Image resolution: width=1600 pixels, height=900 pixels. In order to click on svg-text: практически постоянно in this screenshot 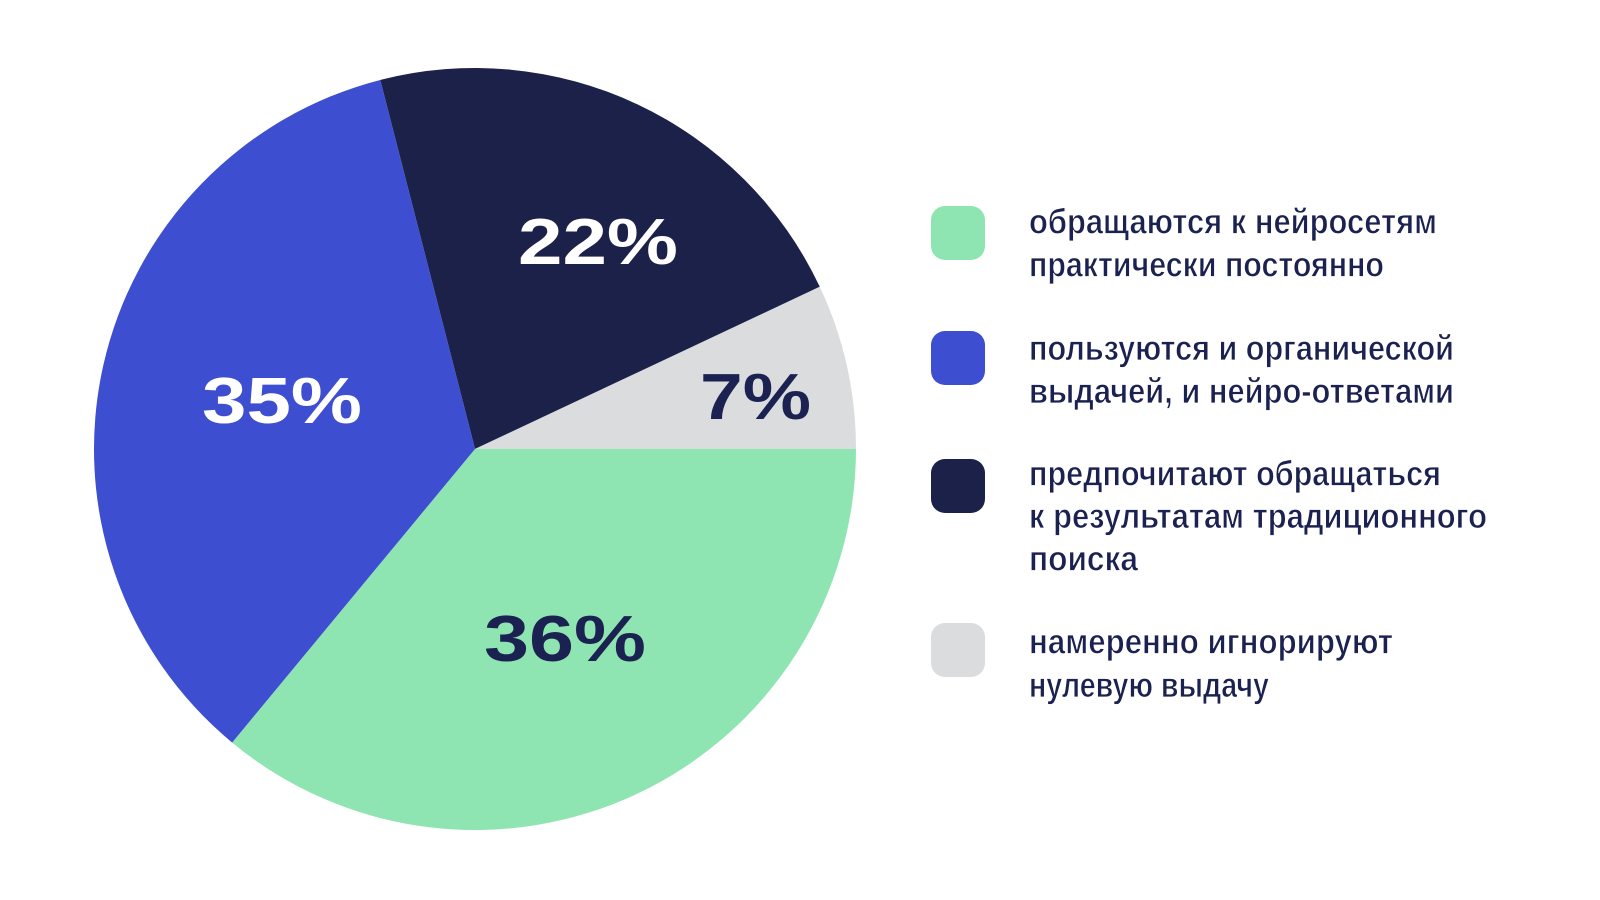, I will do `click(1206, 265)`.